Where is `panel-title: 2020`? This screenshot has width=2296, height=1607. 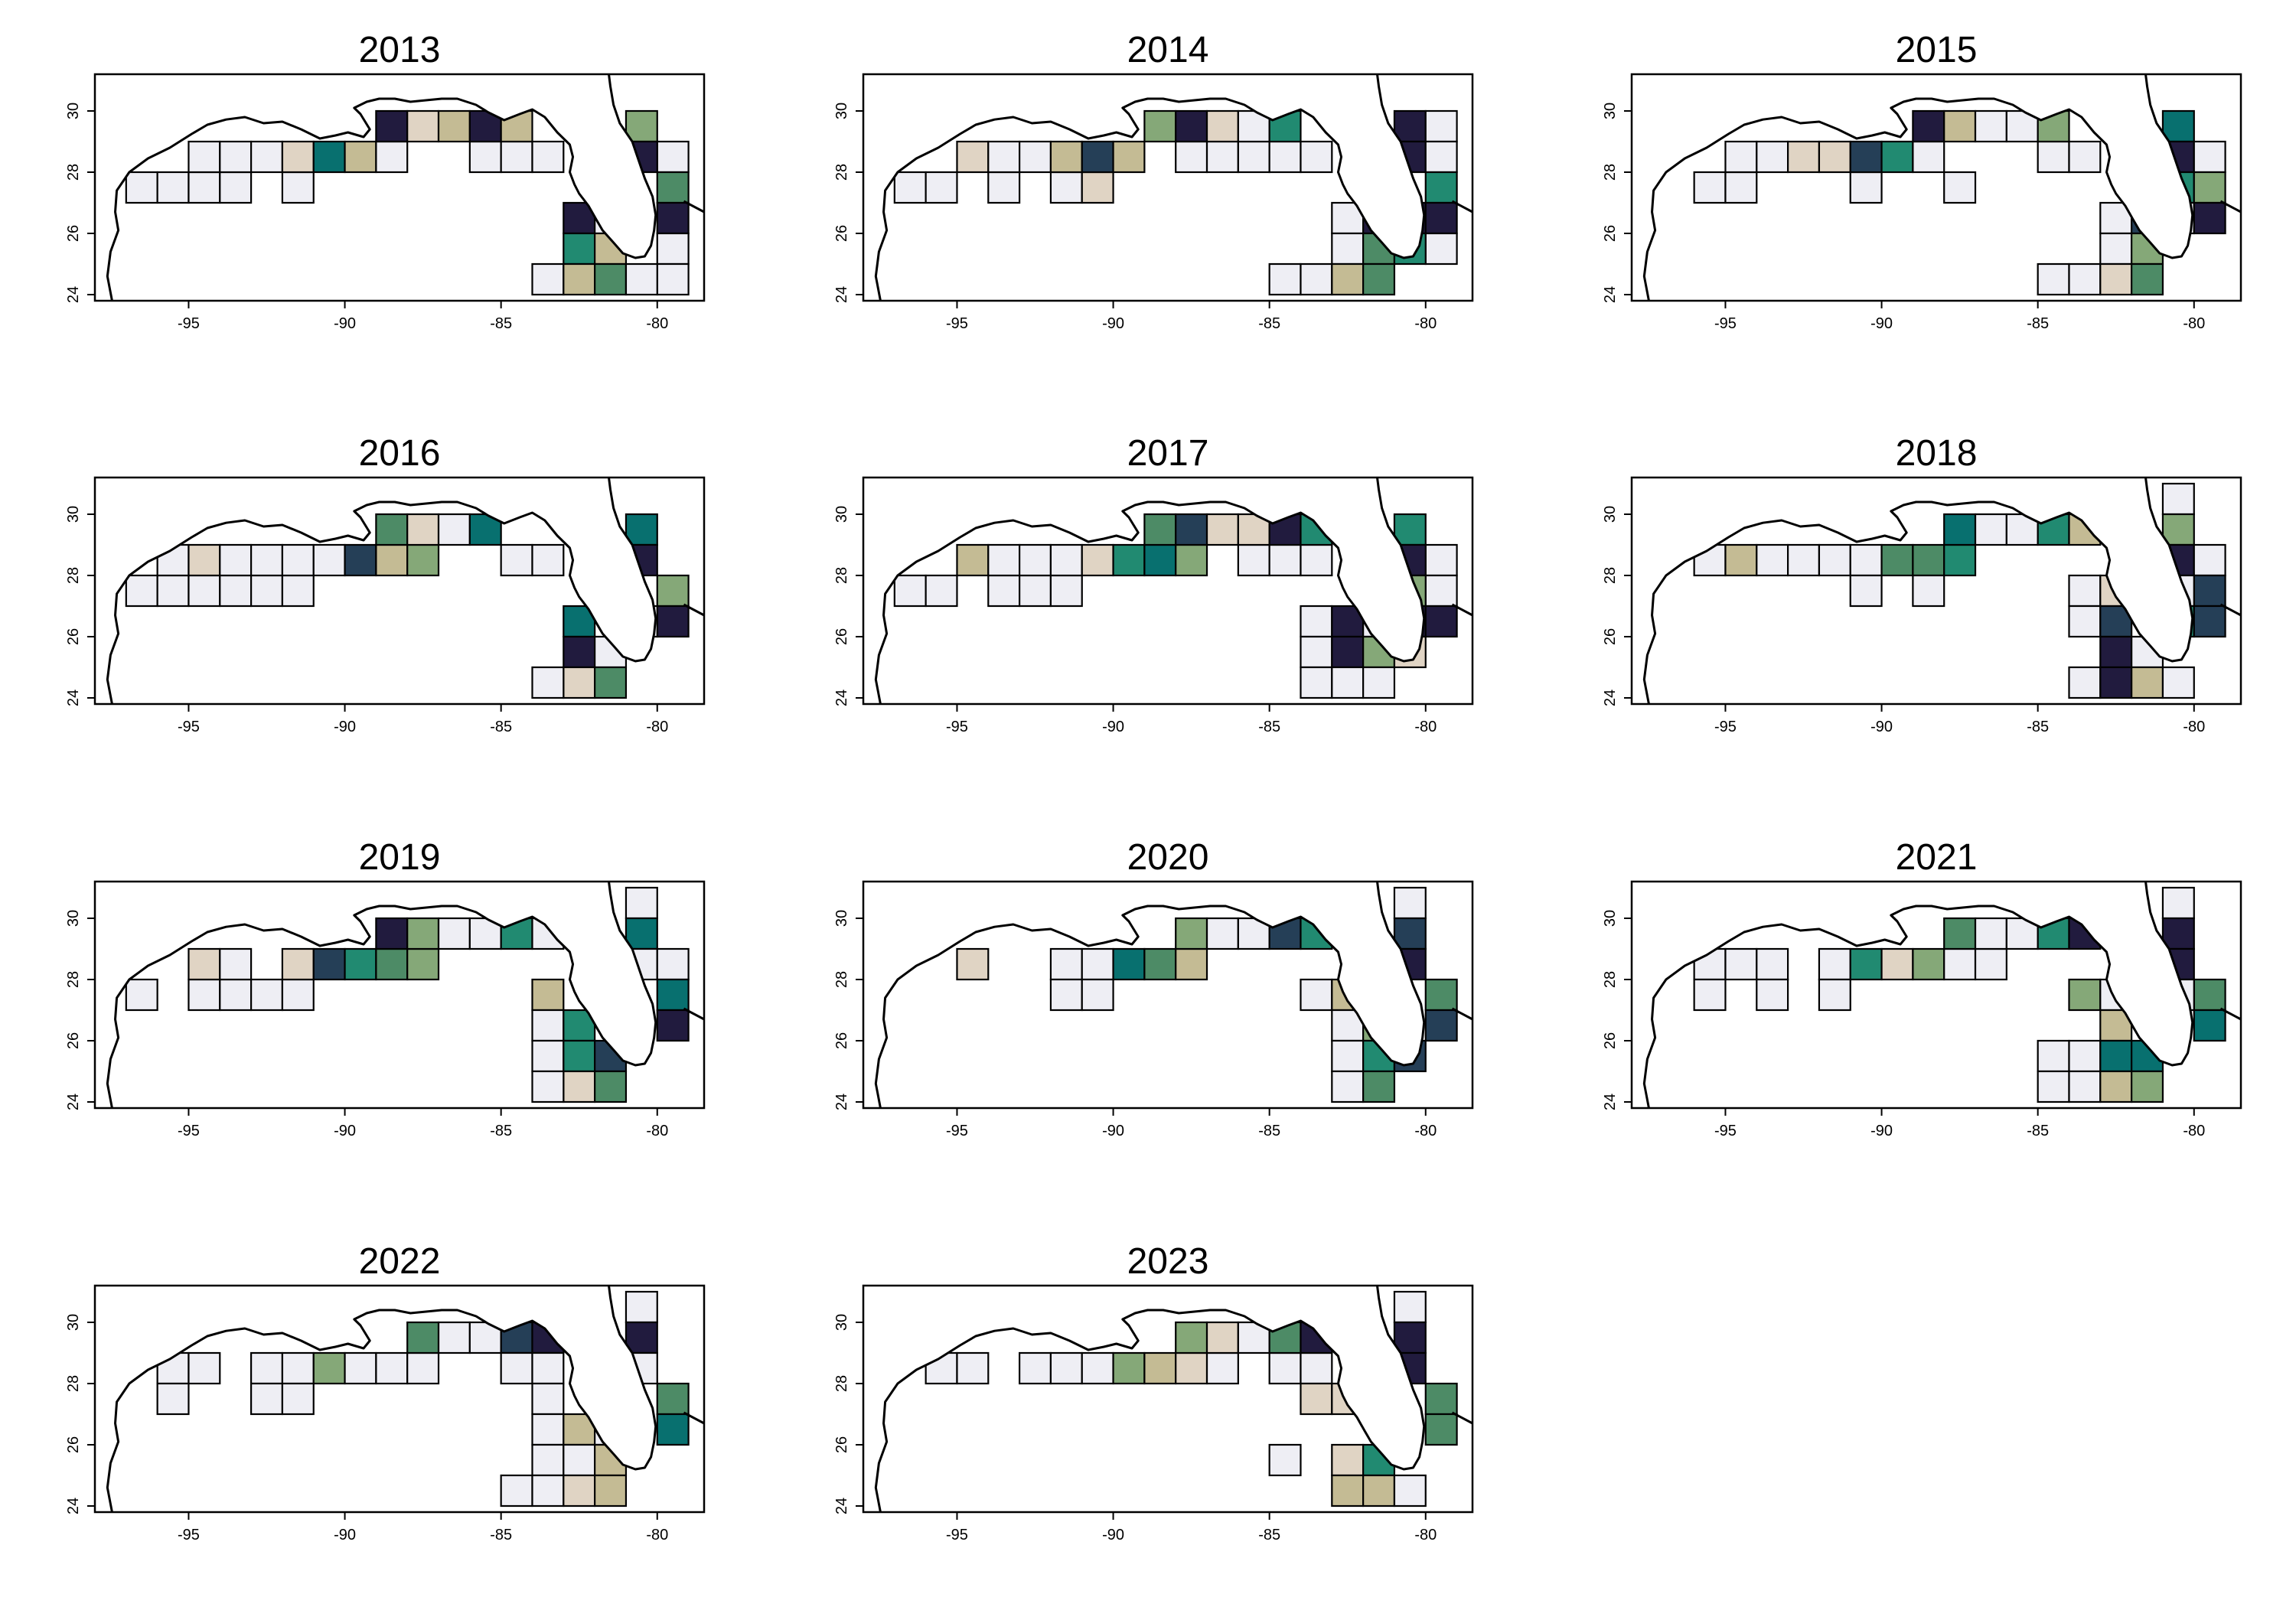
panel-title: 2020 is located at coordinates (1168, 858).